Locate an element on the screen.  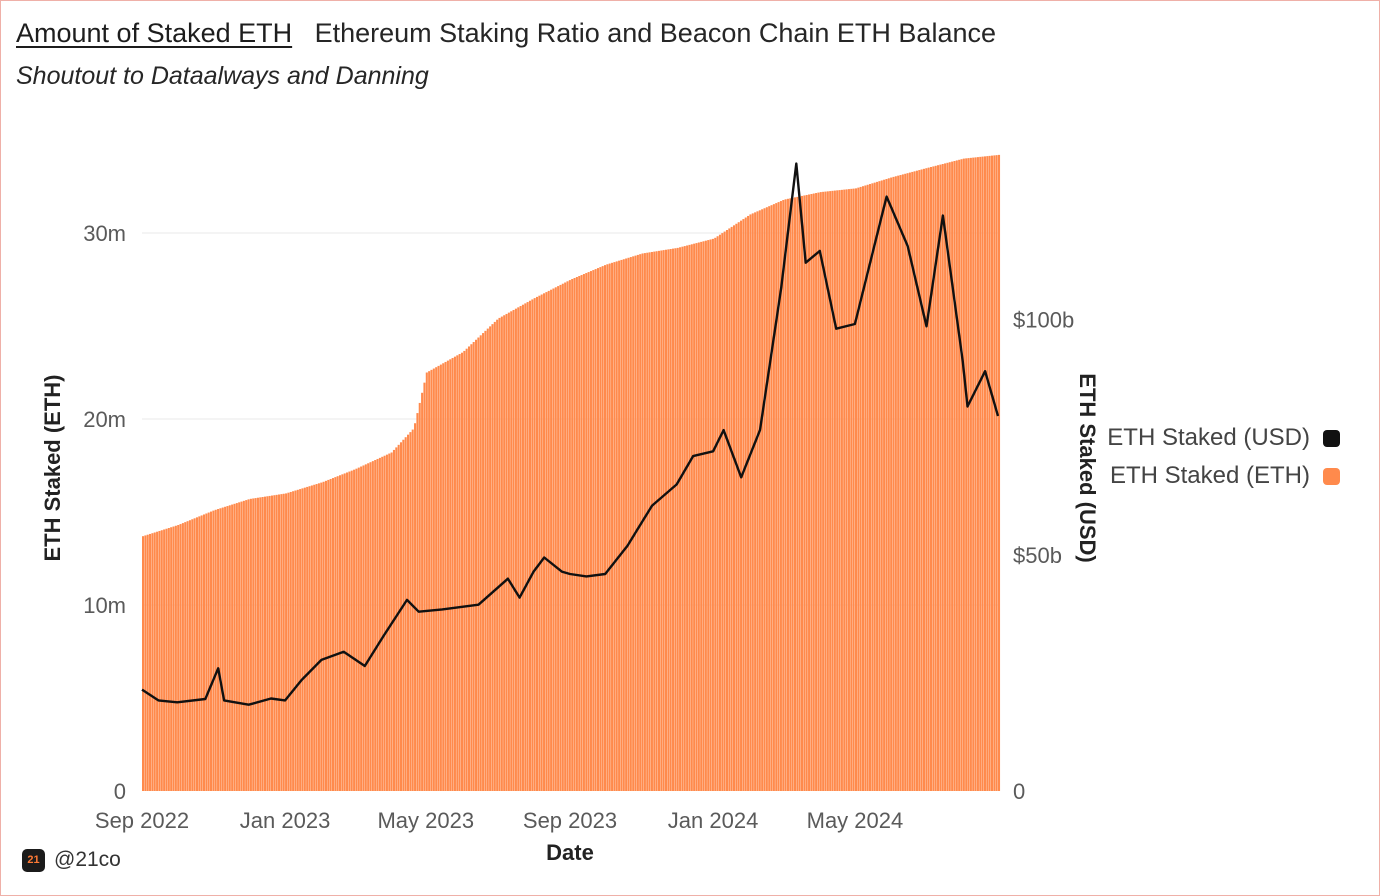
chart-title: Amount of Staked ETH is located at coordinates (154, 33).